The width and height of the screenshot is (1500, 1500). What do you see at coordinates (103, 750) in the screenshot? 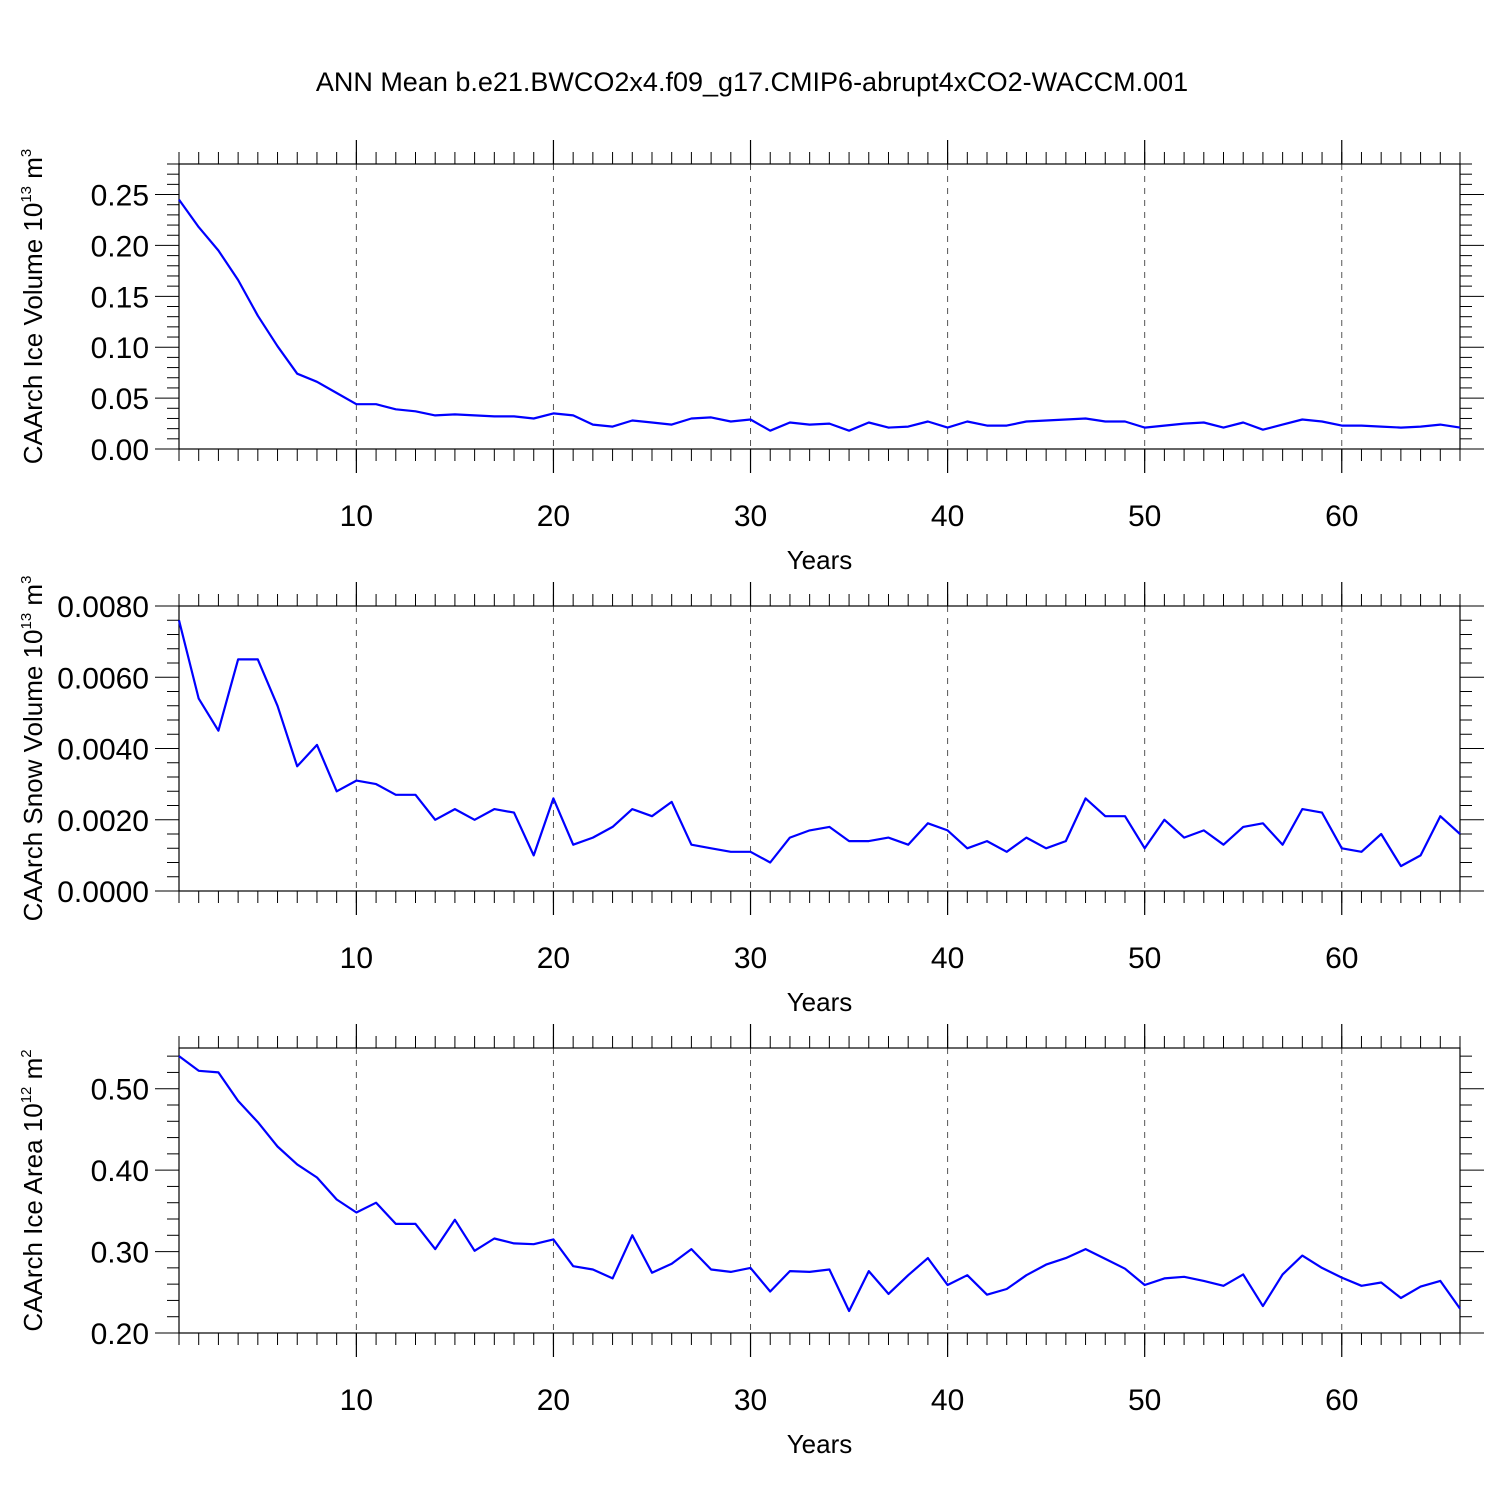
I see `y-tick-label: 0.0040` at bounding box center [103, 750].